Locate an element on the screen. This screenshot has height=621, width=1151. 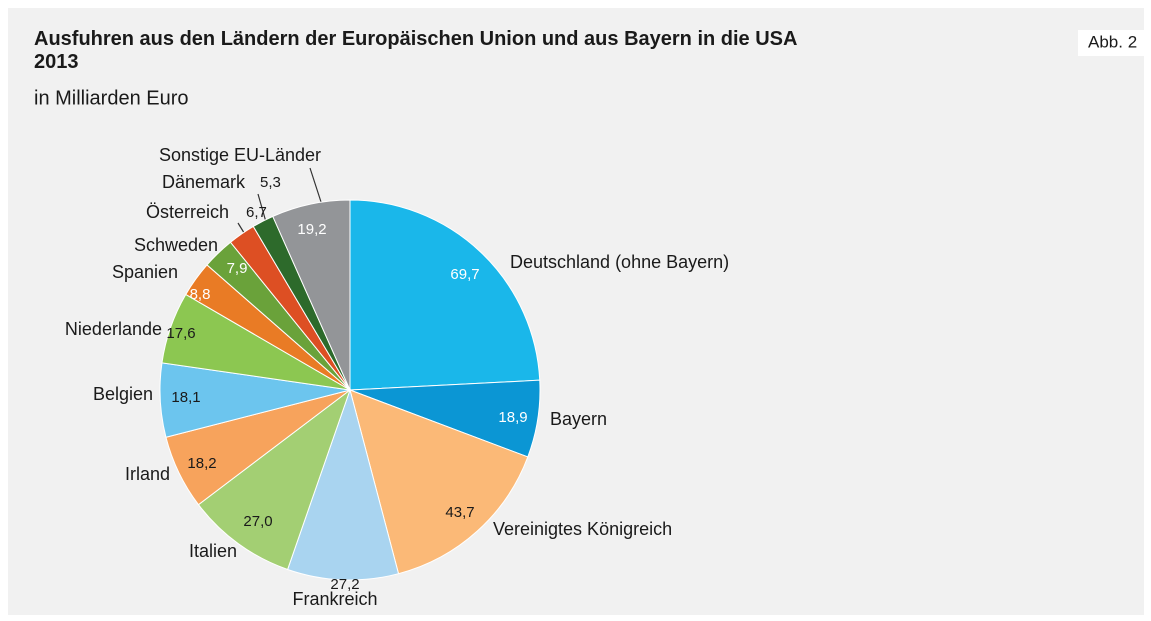
value-label: 18,1 is located at coordinates (185, 397).